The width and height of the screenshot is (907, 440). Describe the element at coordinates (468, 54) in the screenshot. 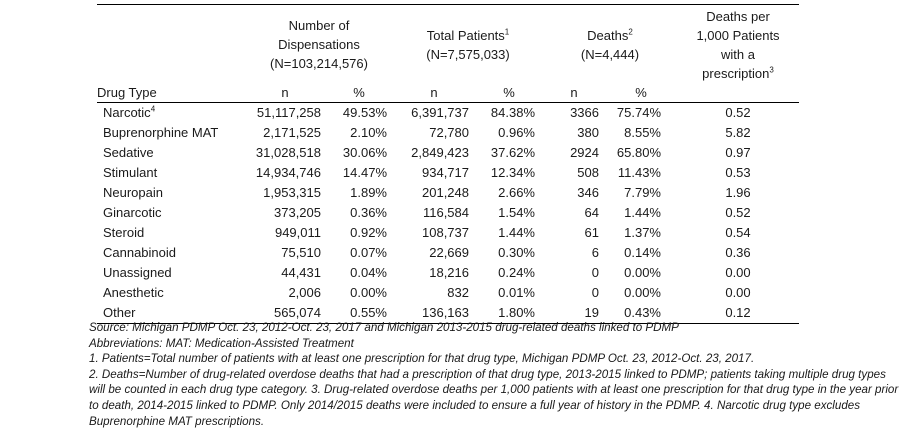

I see `header-patients-line2: (N=7,575,033)` at that location.